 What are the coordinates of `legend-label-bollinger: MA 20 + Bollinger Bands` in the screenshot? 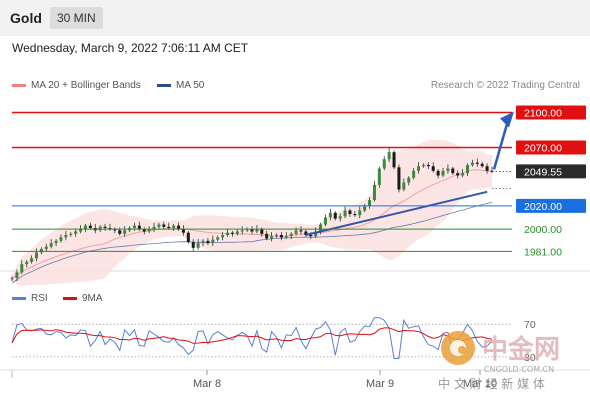 It's located at (86, 85).